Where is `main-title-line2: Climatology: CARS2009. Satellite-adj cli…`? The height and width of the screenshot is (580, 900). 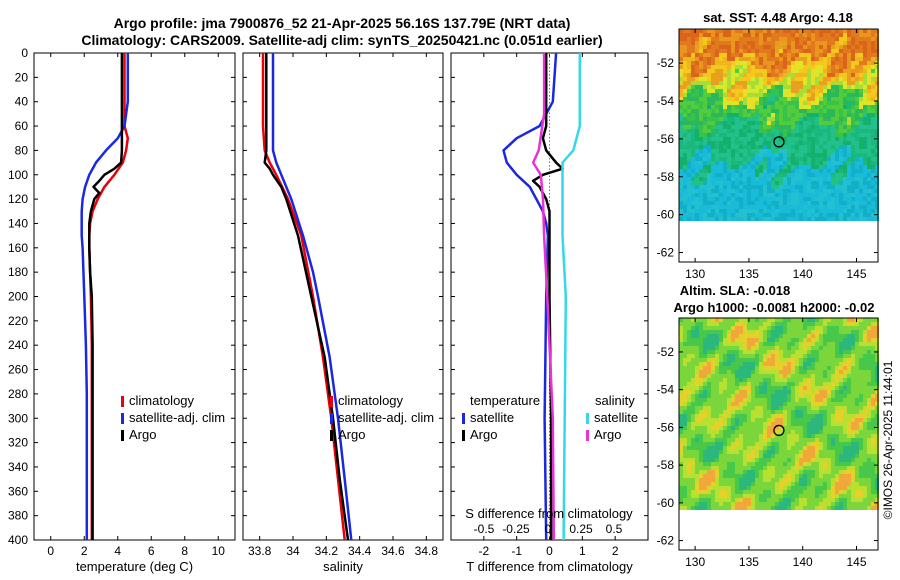 main-title-line2: Climatology: CARS2009. Satellite-adj cli… is located at coordinates (341, 40).